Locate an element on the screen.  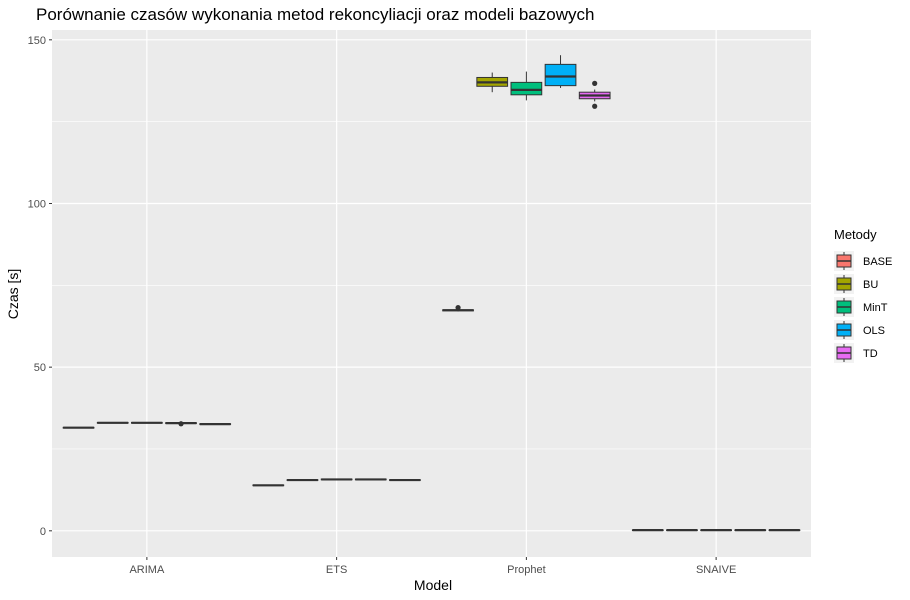
box-ols-ets is located at coordinates (370, 479).